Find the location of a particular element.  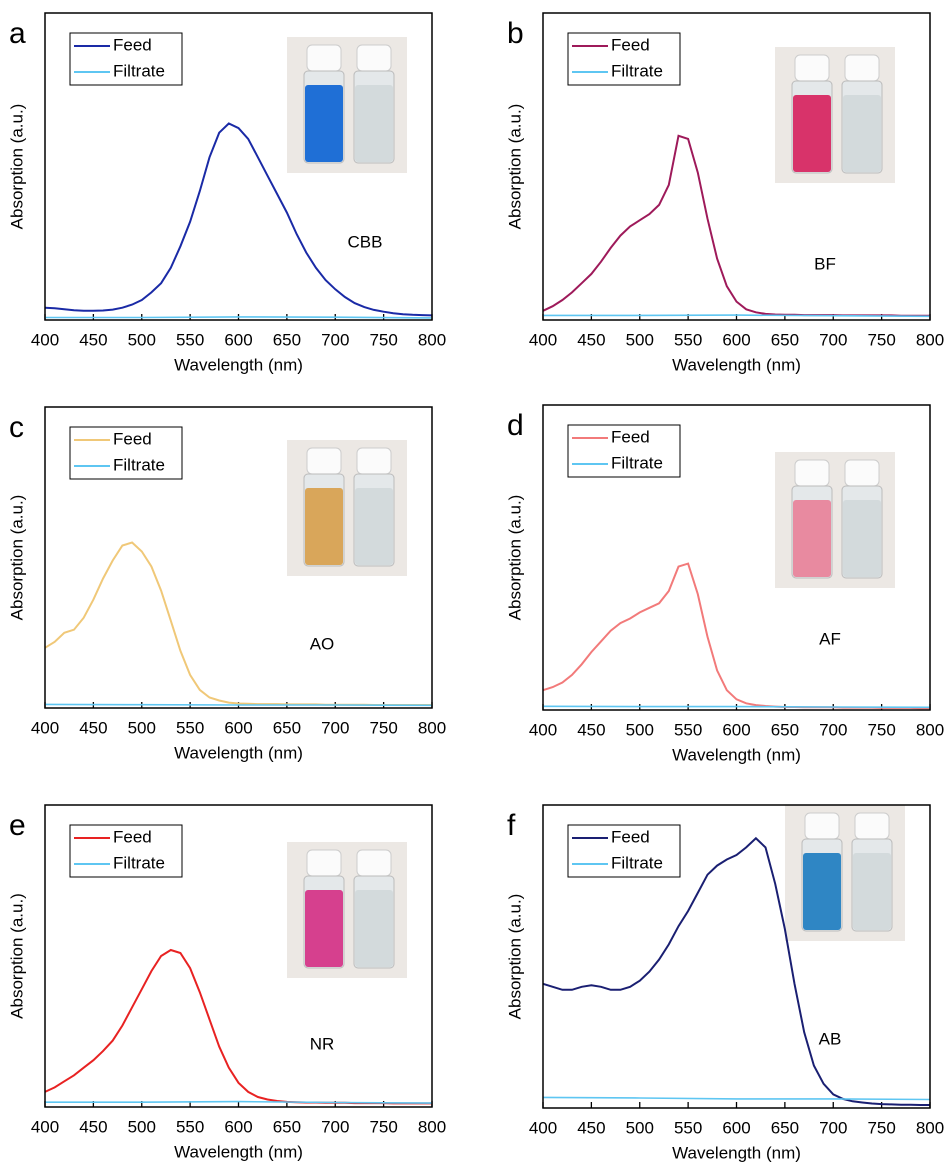

annotation: BF is located at coordinates (825, 263).